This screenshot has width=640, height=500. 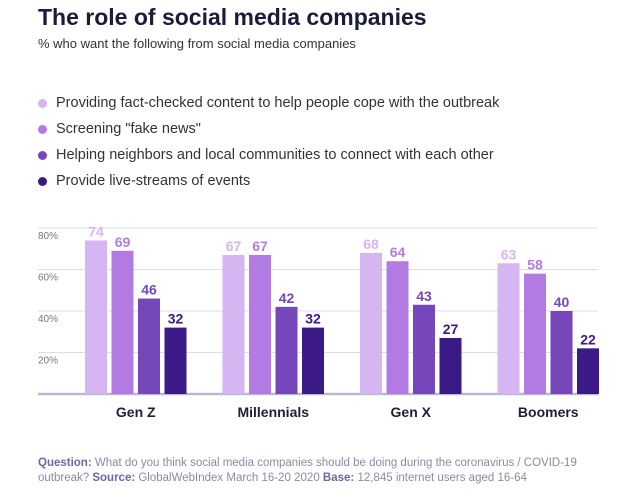 I want to click on data-label: 46, so click(x=149, y=290).